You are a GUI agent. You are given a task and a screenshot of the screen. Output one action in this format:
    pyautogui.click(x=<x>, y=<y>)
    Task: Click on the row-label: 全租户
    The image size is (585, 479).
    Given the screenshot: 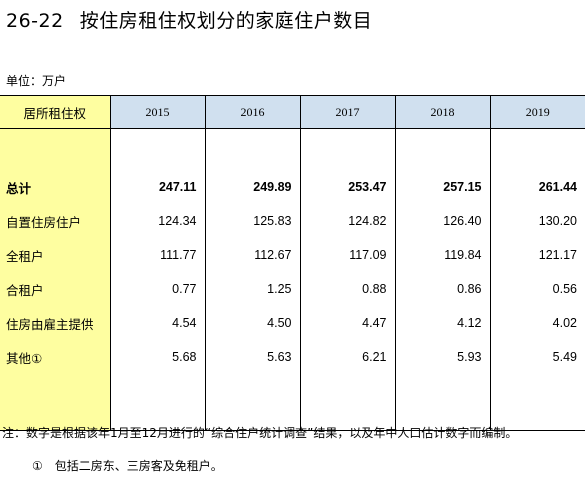 What is the action you would take?
    pyautogui.click(x=55, y=255)
    